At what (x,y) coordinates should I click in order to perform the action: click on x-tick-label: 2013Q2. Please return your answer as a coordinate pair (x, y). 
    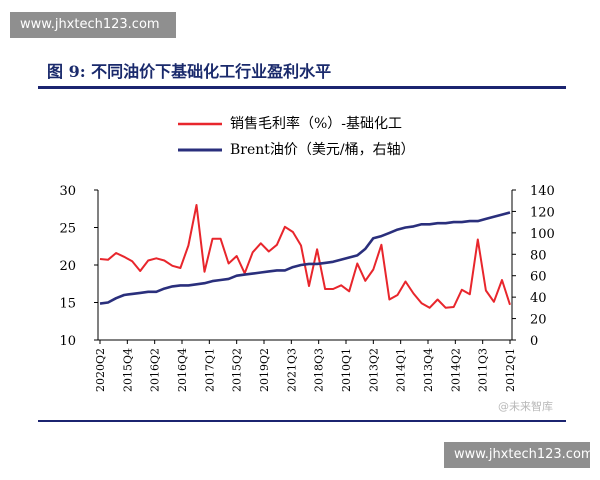
    Looking at the image, I should click on (373, 370).